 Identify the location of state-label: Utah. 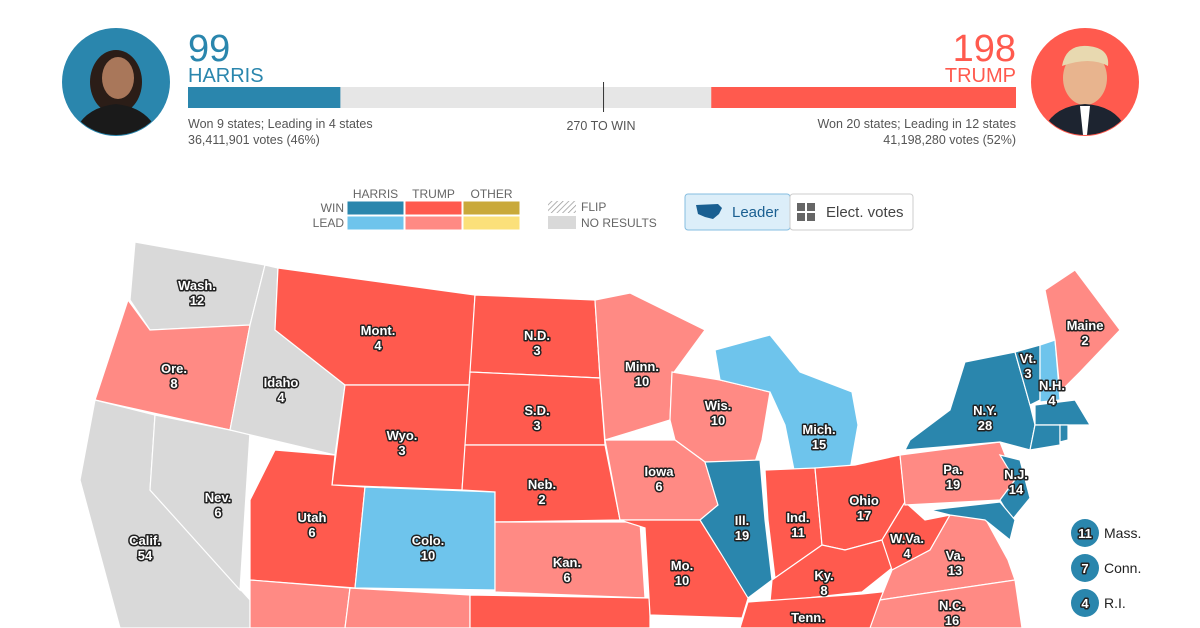
(312, 517).